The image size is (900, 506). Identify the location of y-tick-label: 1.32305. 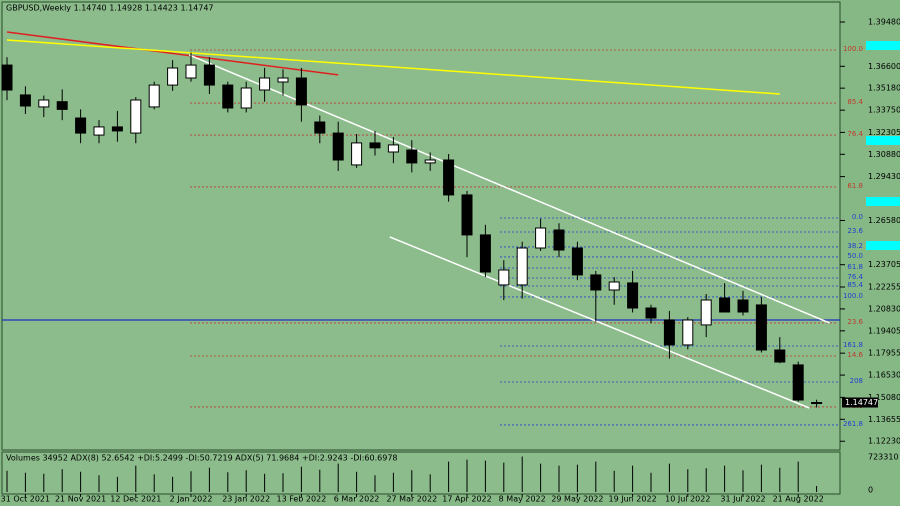
(884, 132).